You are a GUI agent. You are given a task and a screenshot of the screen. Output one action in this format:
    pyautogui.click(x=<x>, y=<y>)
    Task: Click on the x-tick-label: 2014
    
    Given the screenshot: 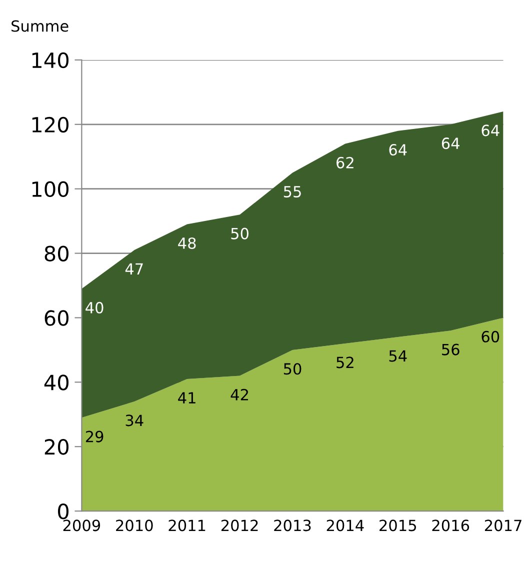 What is the action you would take?
    pyautogui.click(x=345, y=526)
    